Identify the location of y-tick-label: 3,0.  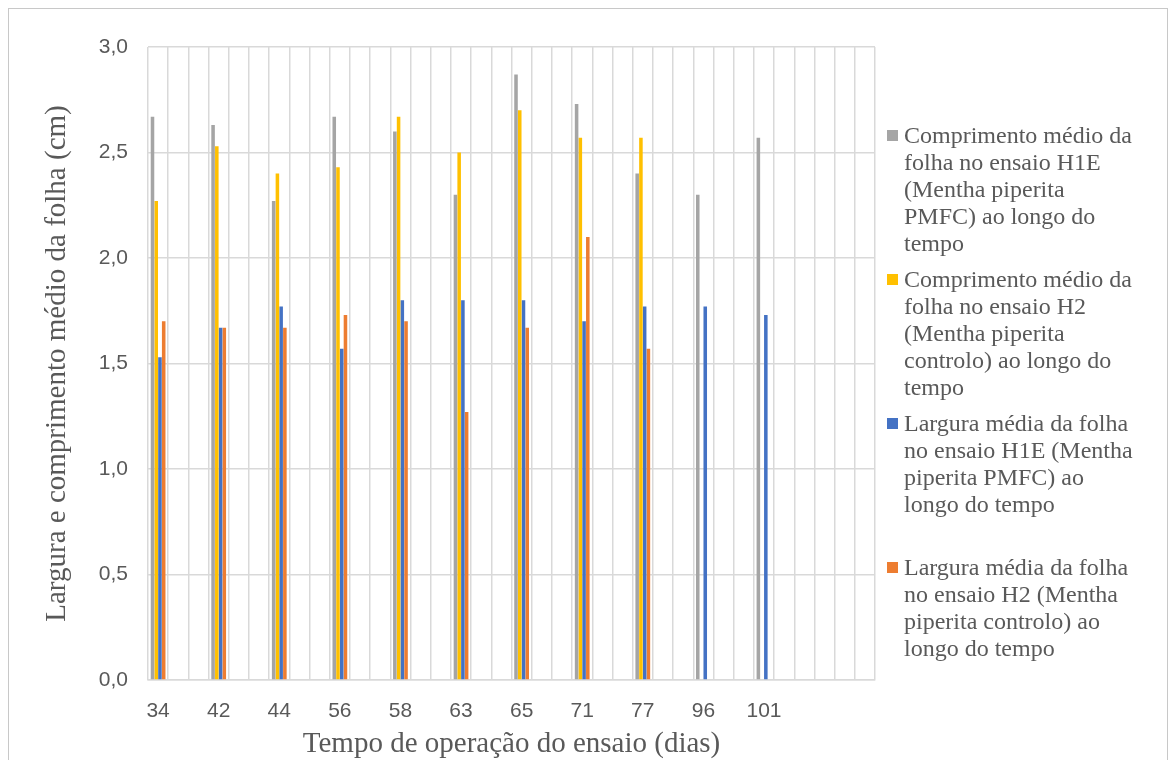
(113, 45).